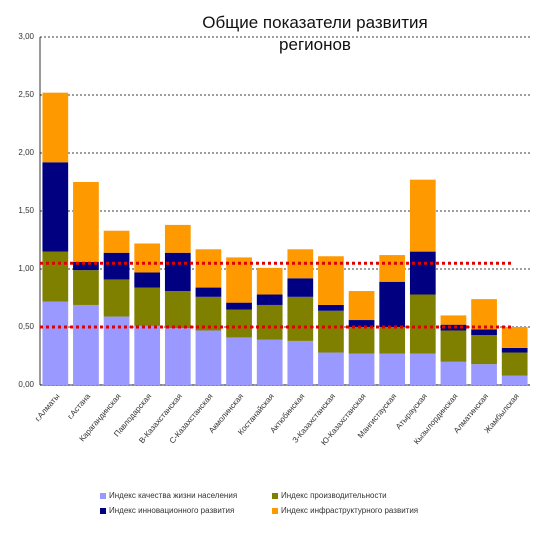 The width and height of the screenshot is (545, 557). What do you see at coordinates (171, 510) in the screenshot?
I see `legend-label: Индекс инновационного развития` at bounding box center [171, 510].